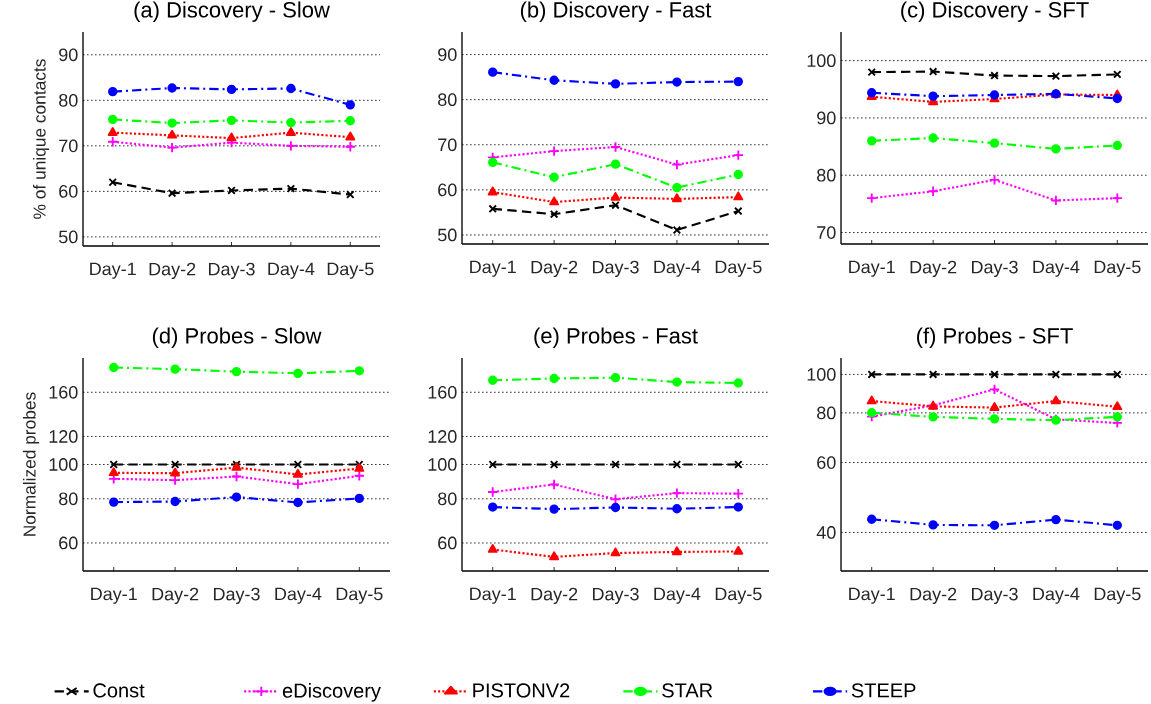 This screenshot has width=1151, height=704. What do you see at coordinates (616, 11) in the screenshot?
I see `chart-title: (b) Discovery - Fast` at bounding box center [616, 11].